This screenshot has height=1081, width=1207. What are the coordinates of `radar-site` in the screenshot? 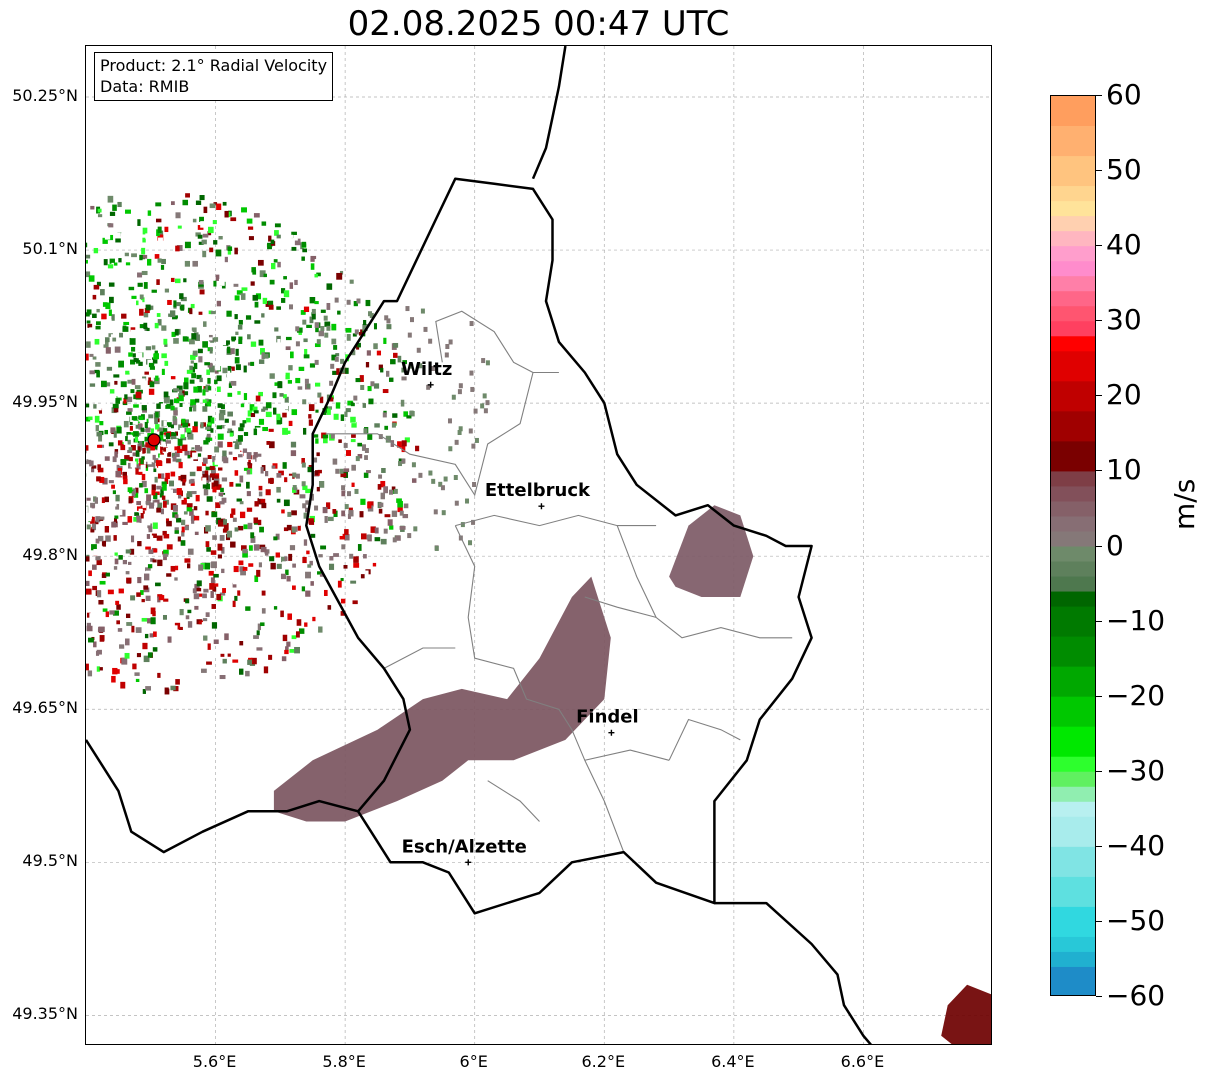 It's located at (154, 440).